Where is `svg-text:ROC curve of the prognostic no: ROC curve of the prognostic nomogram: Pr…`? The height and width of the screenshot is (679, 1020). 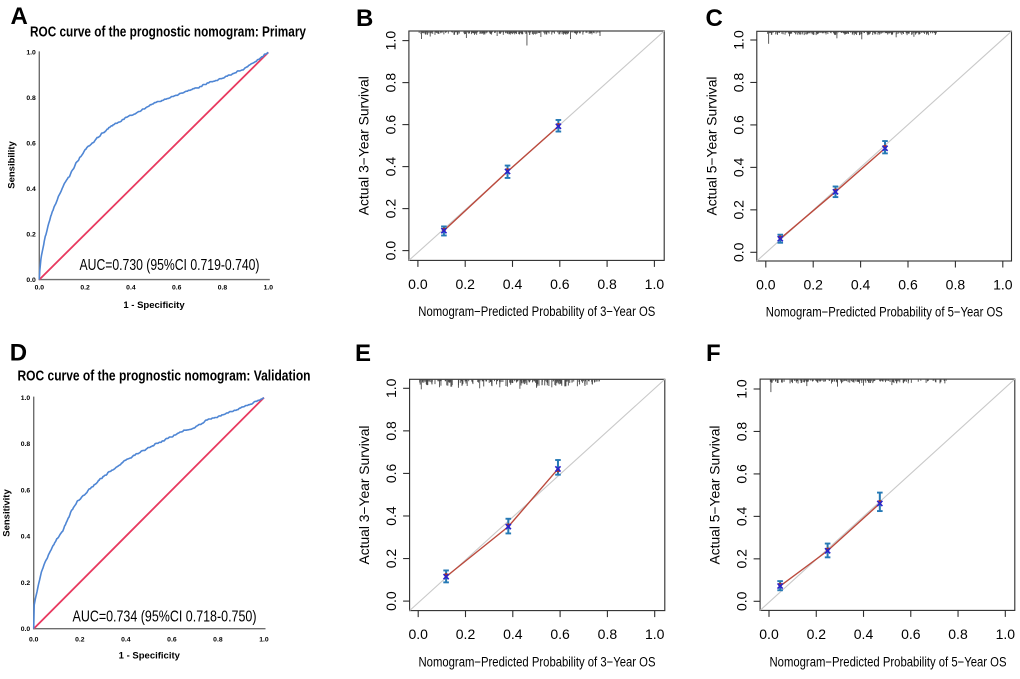
svg-text:ROC curve of the prognostic no: ROC curve of the prognostic nomogram: Pr… is located at coordinates (168, 33).